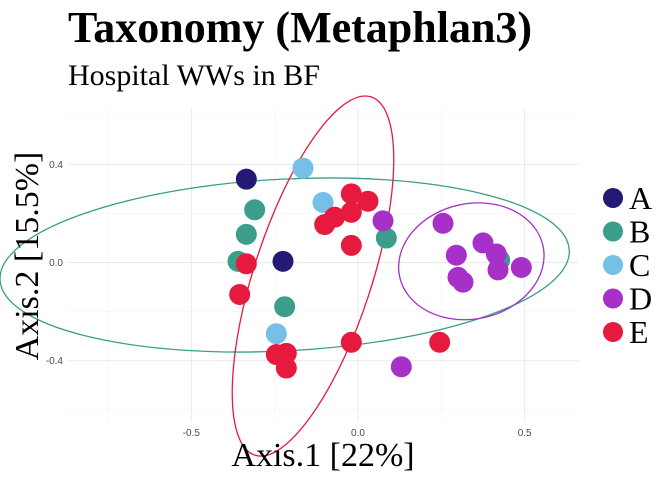 The height and width of the screenshot is (480, 672). Describe the element at coordinates (640, 198) in the screenshot. I see `legend-label-a: A` at that location.